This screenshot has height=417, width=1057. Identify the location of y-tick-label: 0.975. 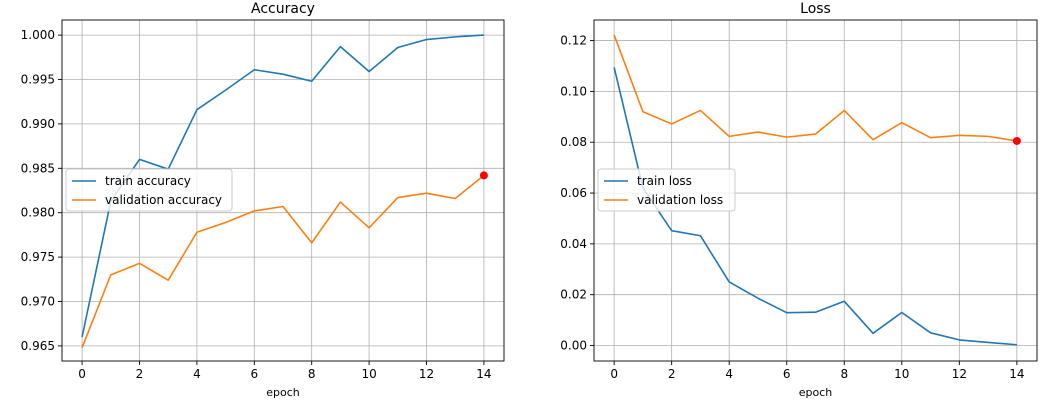
(38, 257).